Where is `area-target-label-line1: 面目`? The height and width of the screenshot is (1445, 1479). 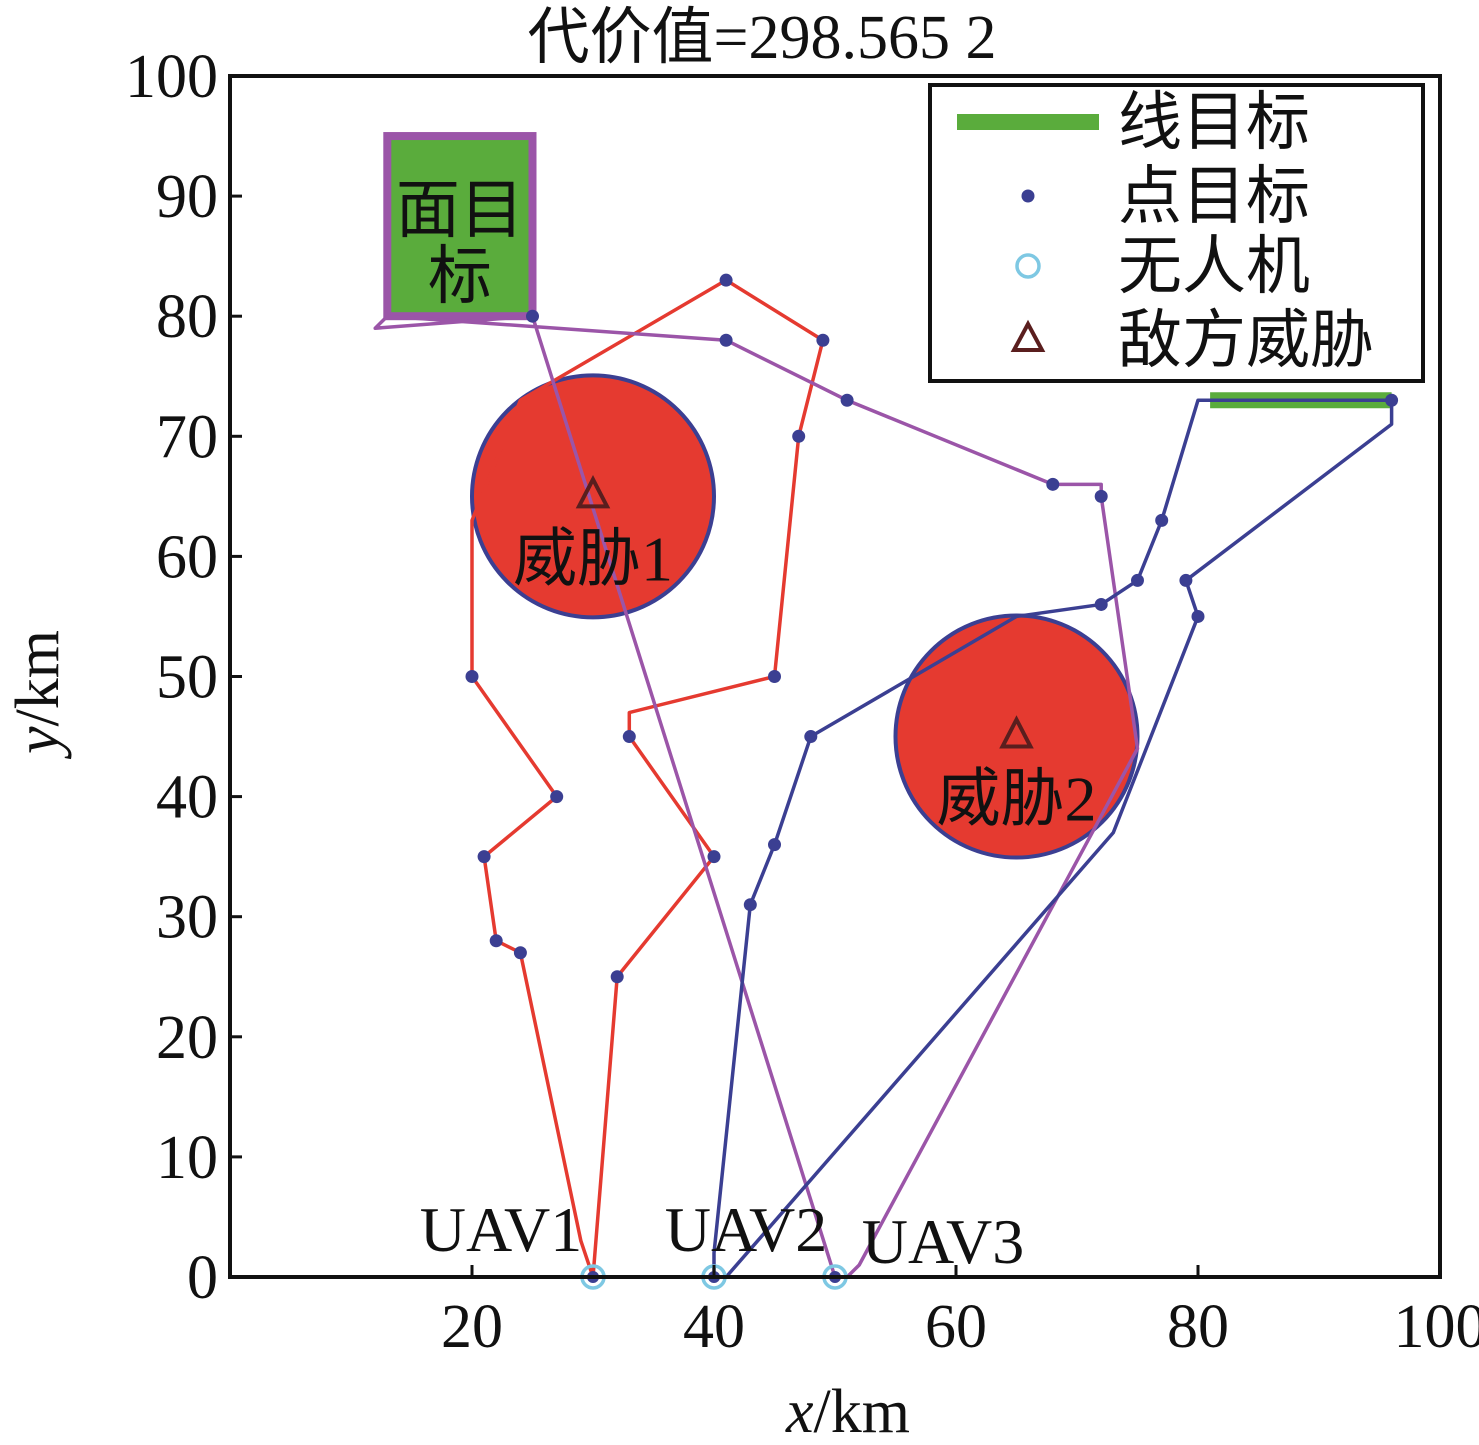
area-target-label-line1: 面目 is located at coordinates (460, 210).